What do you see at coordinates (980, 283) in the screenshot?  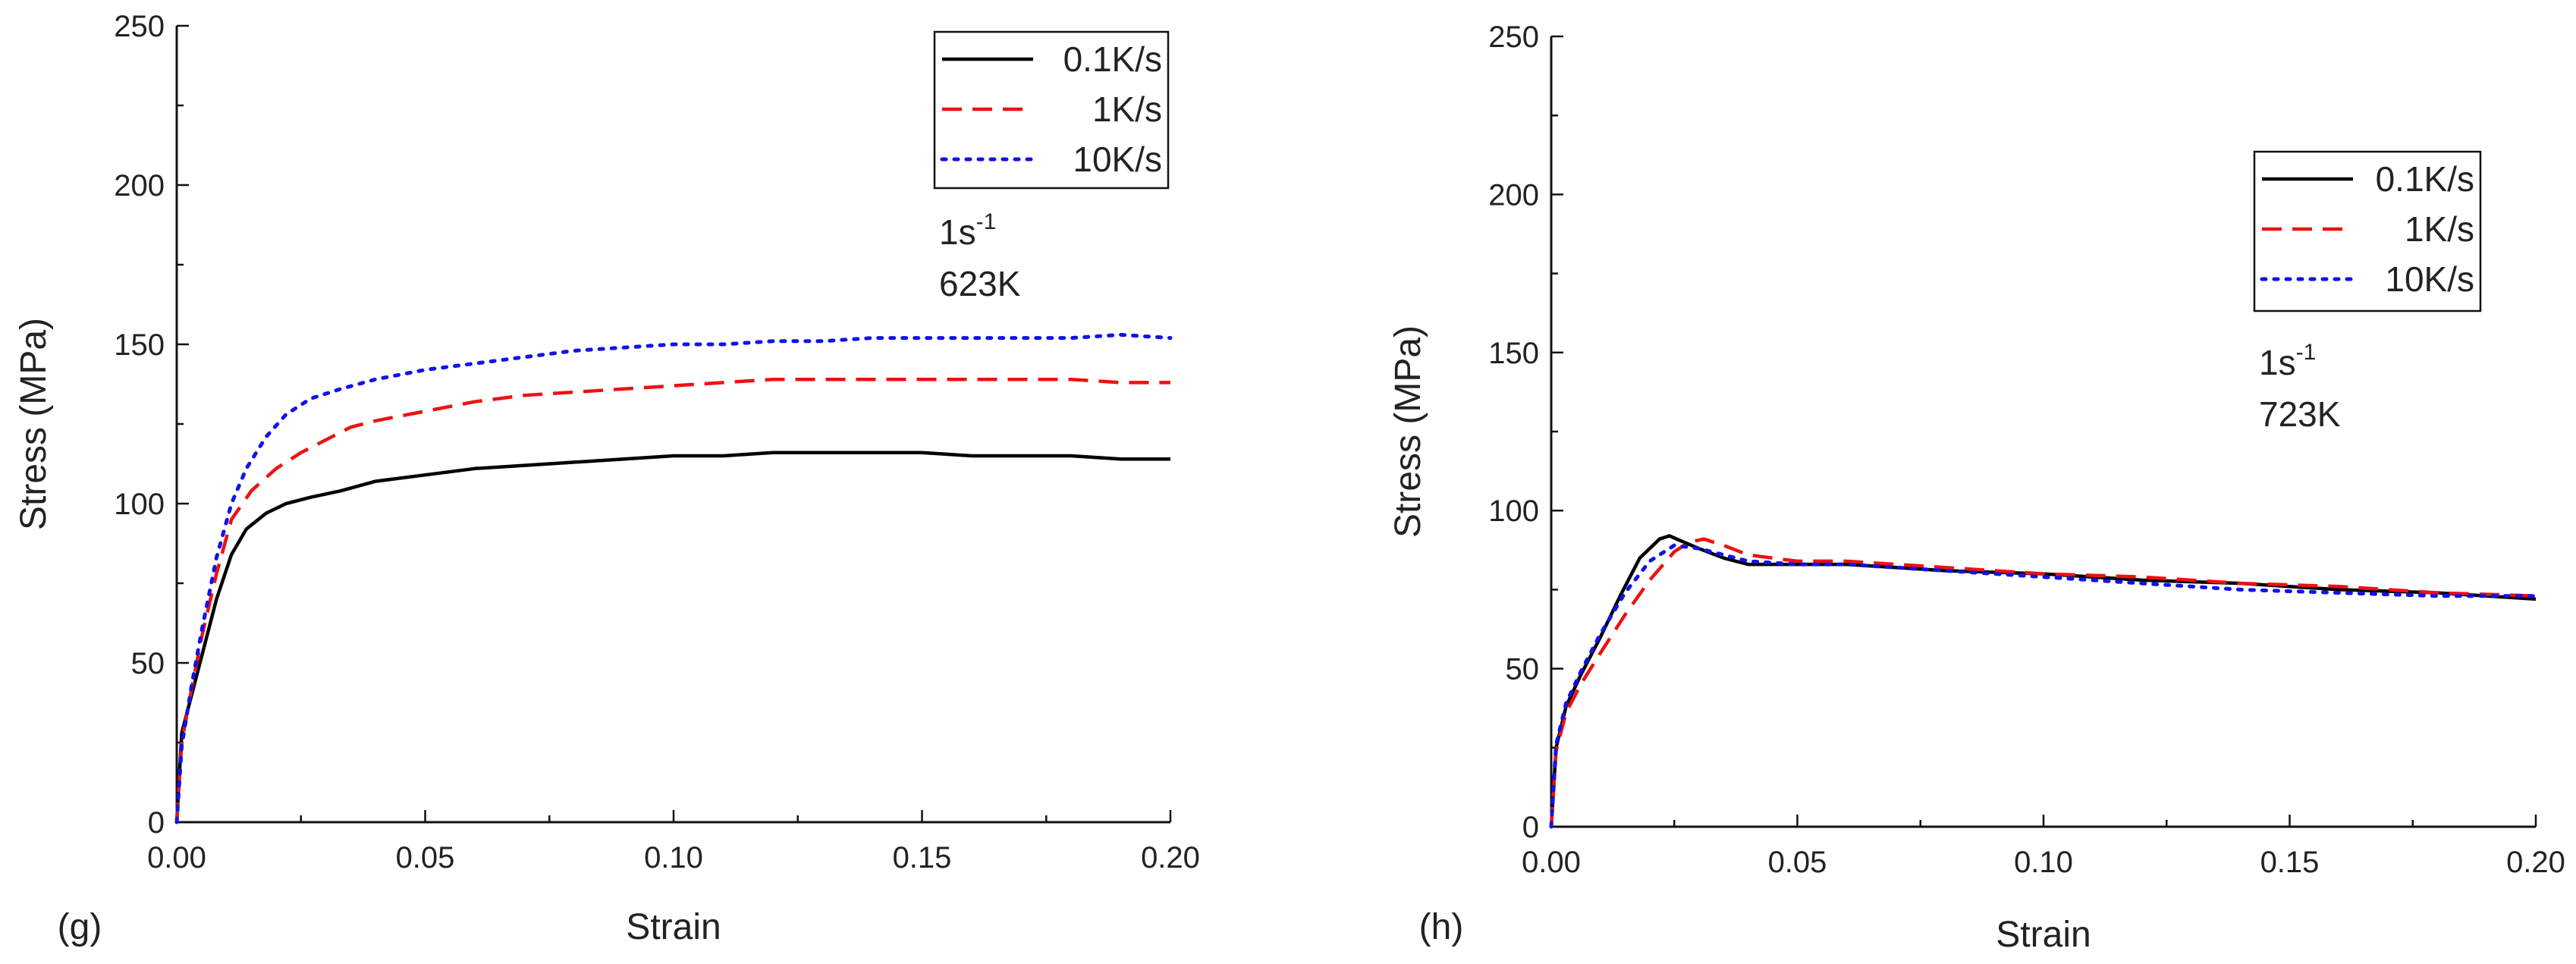 I see `temperature-annotation: 623K` at bounding box center [980, 283].